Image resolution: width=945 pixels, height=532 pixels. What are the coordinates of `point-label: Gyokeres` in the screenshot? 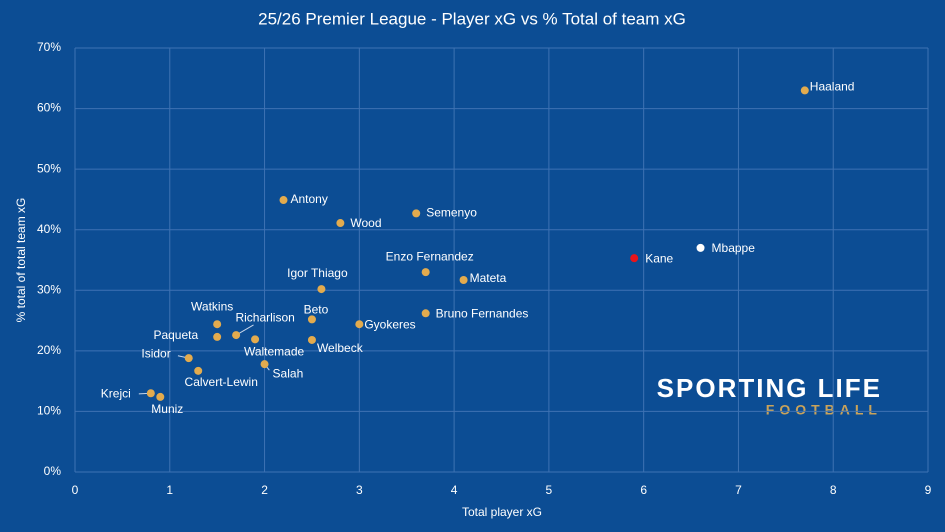 It's located at (389, 324).